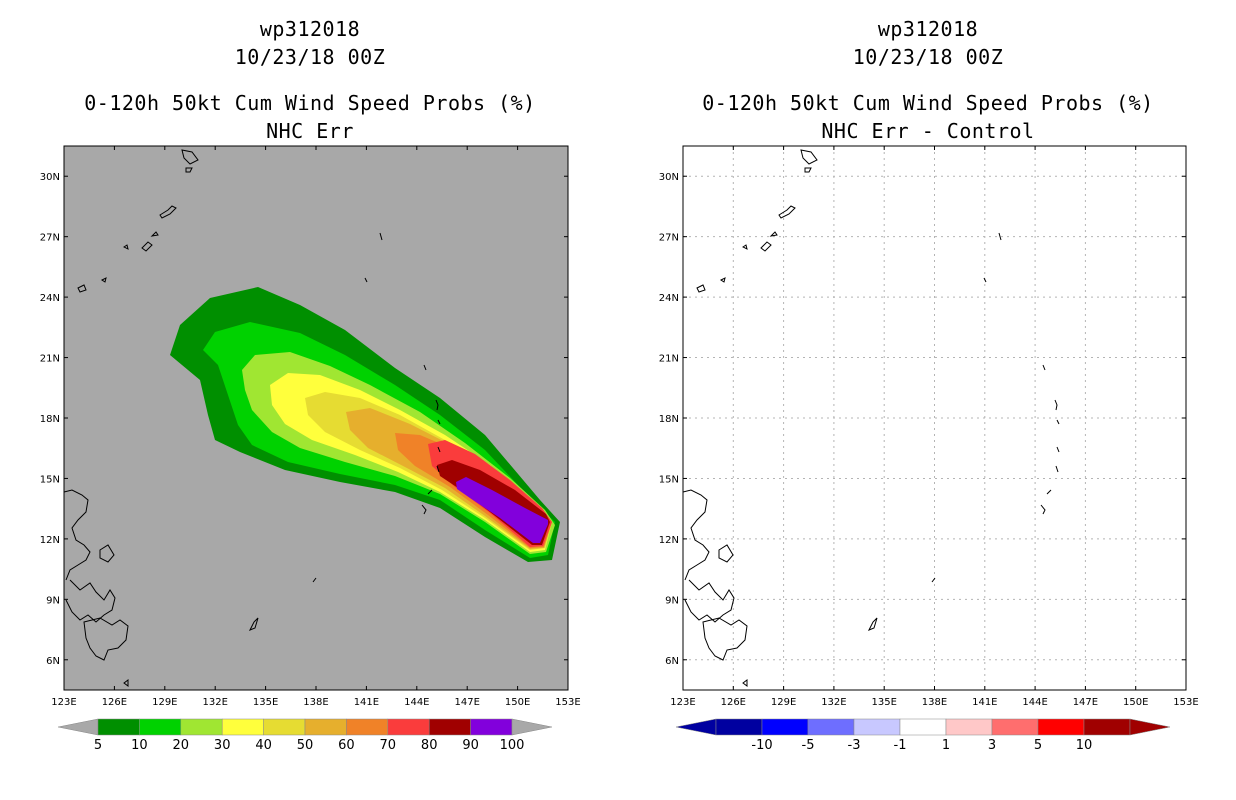  Describe the element at coordinates (263, 745) in the screenshot. I see `colorbar-label: 40` at that location.